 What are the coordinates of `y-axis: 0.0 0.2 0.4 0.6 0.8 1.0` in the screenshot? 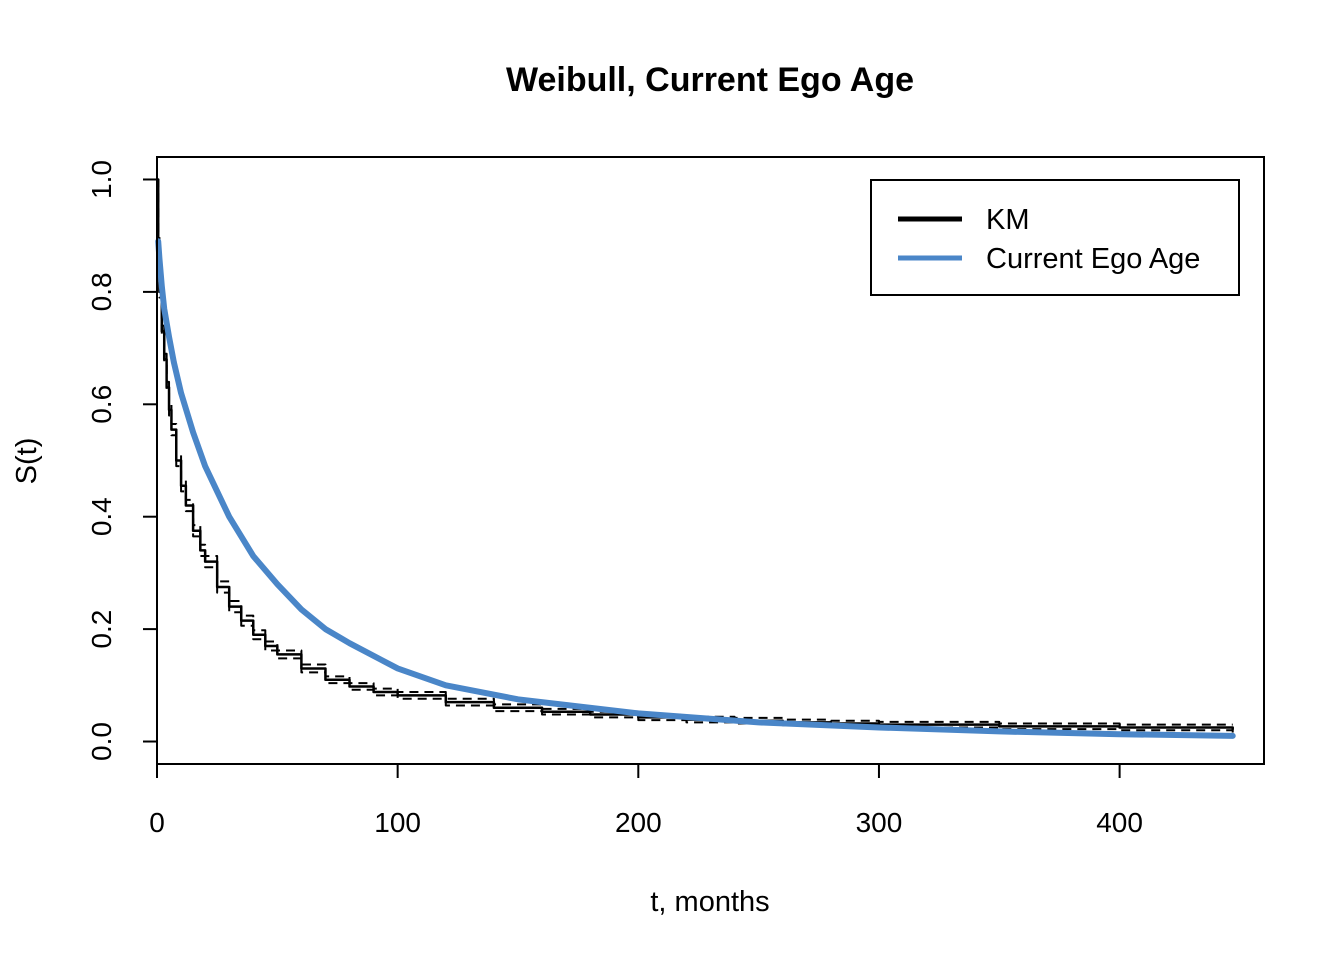 It's located at (122, 460).